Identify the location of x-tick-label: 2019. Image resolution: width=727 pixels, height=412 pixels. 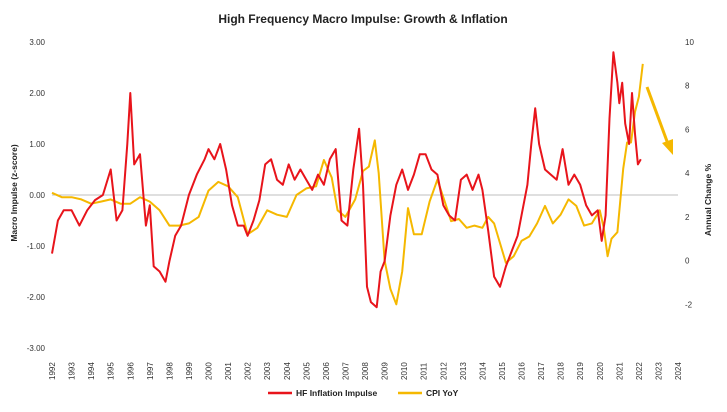
(580, 371).